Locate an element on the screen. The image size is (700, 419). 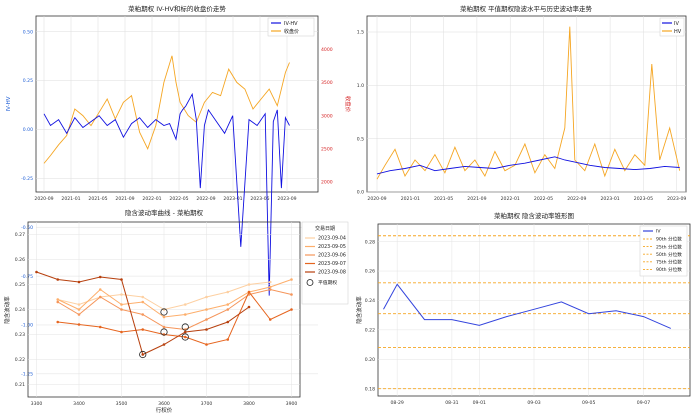
y2-tick-label: 3000 is located at coordinates (327, 116).